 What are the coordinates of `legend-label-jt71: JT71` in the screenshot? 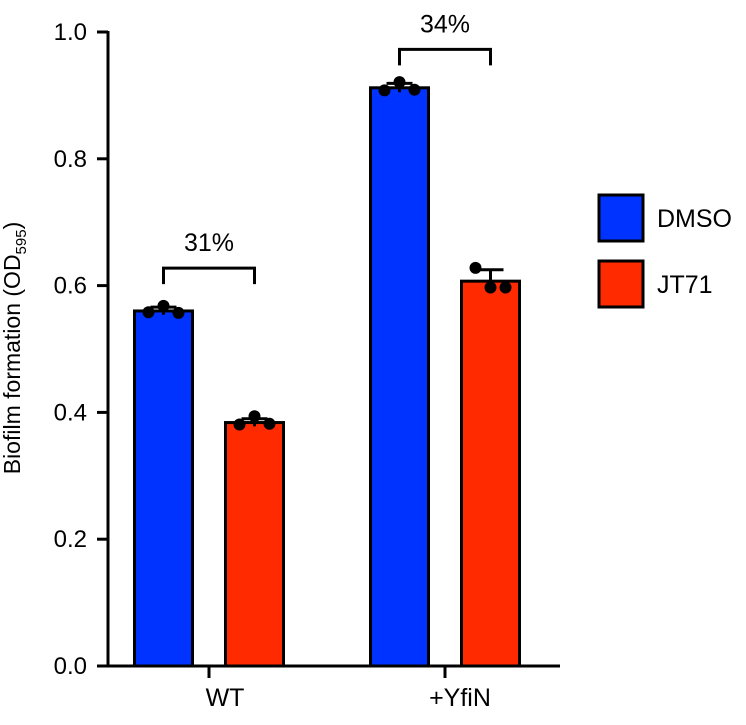 It's located at (685, 285).